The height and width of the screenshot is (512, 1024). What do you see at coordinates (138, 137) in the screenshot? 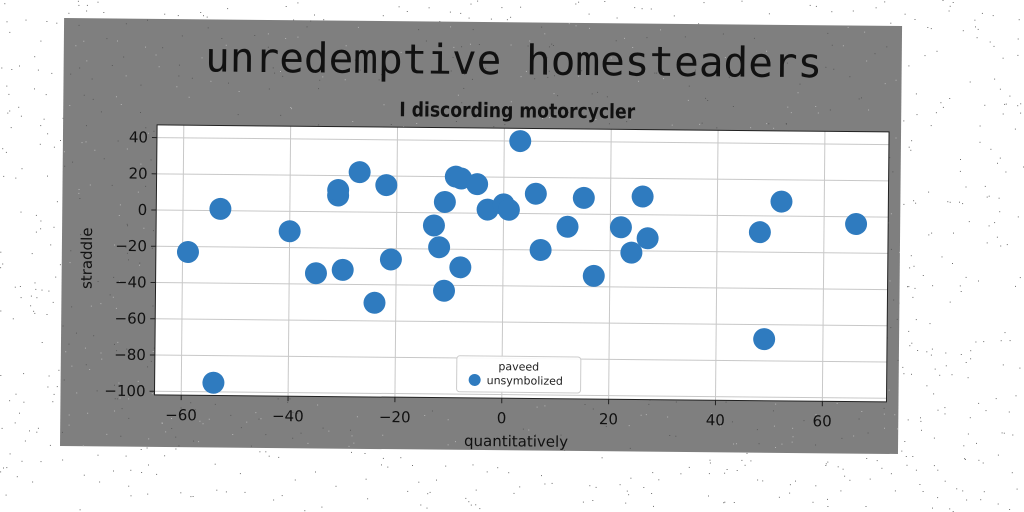
I see `y-tick-label: 40` at bounding box center [138, 137].